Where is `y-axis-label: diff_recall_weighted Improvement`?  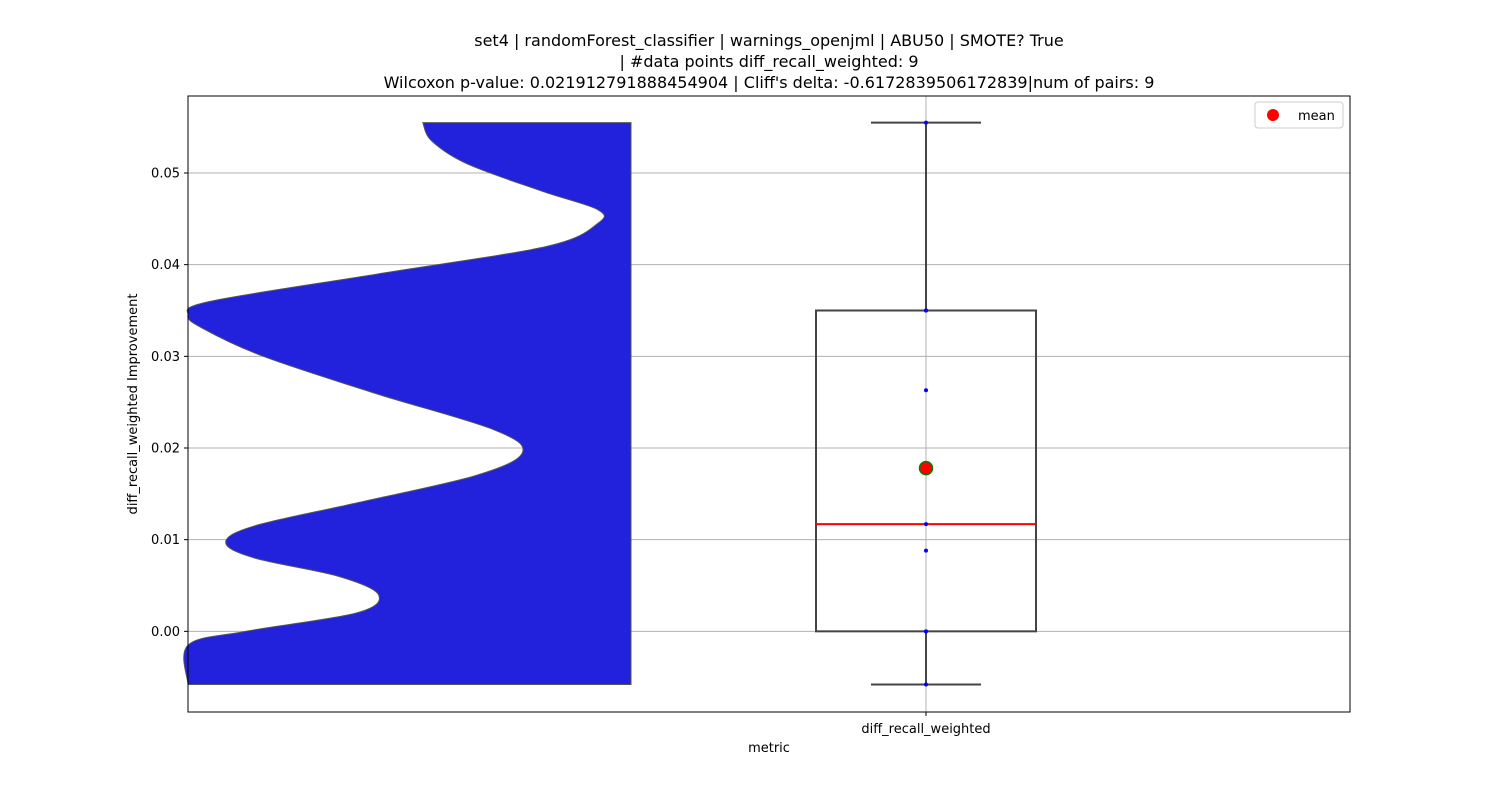 y-axis-label: diff_recall_weighted Improvement is located at coordinates (133, 404).